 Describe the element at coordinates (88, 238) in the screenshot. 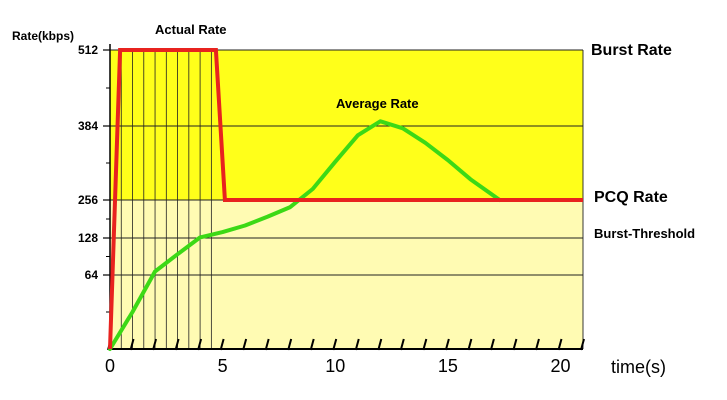

I see `y-tick-label: 128` at that location.